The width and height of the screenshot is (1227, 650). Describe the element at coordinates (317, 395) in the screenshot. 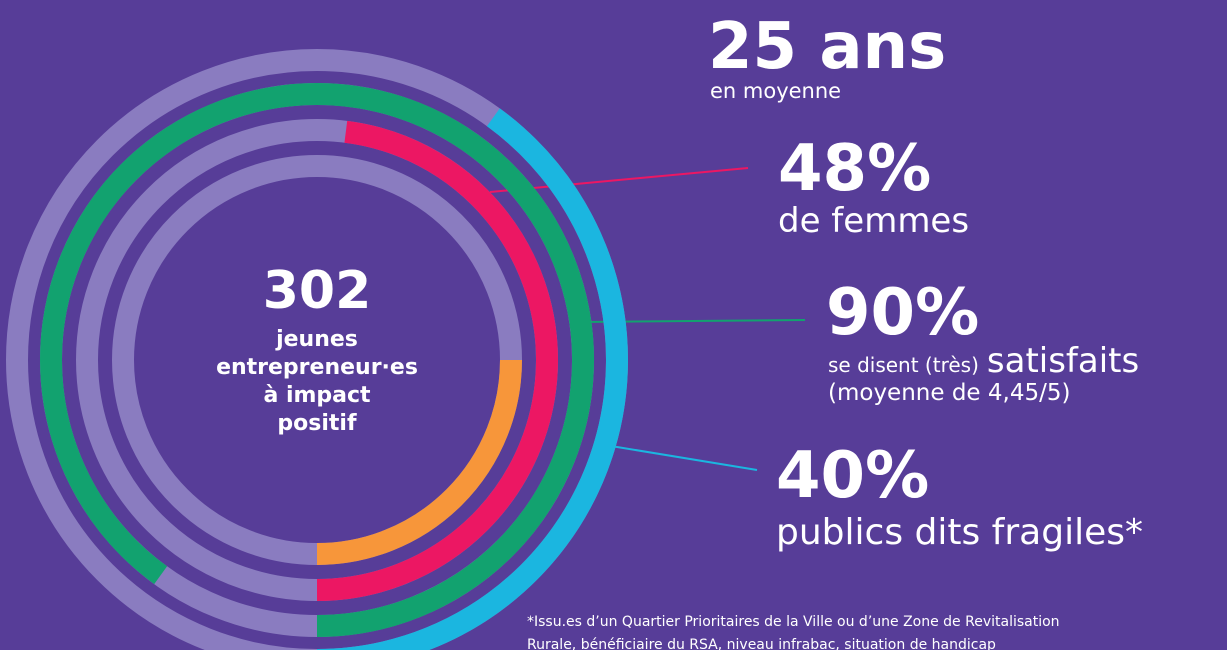

I see `center-label: à impact` at that location.